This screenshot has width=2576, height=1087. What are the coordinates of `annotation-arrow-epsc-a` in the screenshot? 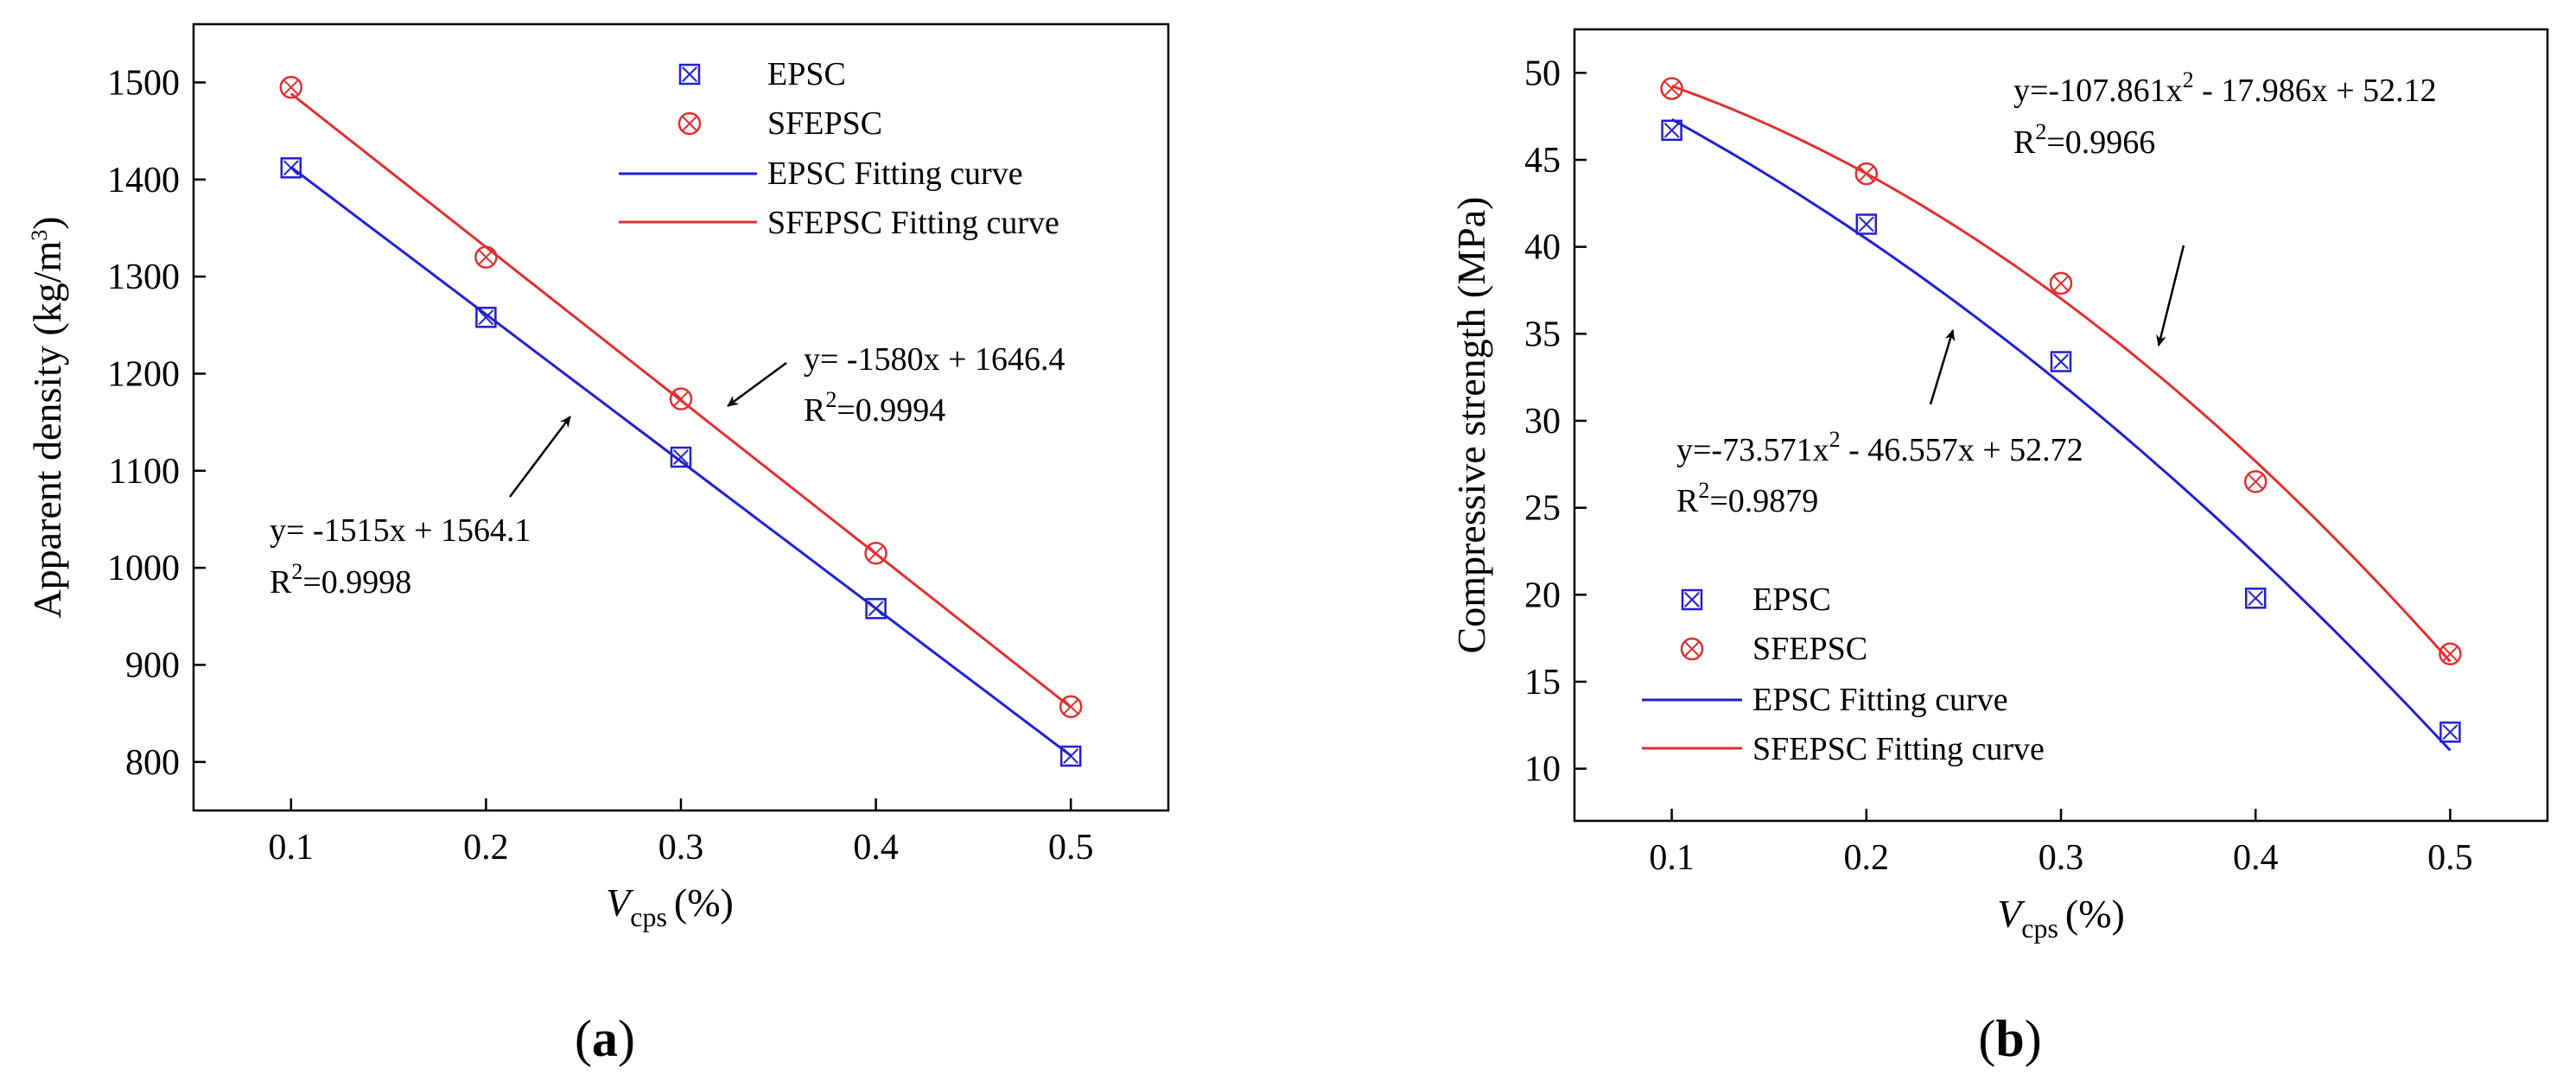 It's located at (540, 457).